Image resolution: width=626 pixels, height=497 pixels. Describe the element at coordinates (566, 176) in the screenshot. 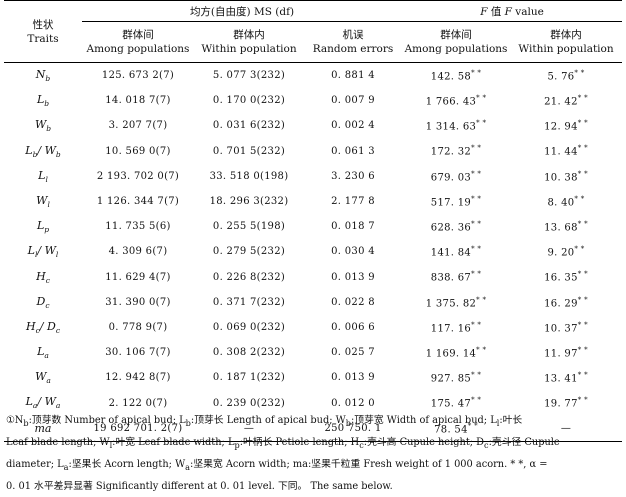

I see `f-f2-cell: 10. 38* *` at that location.